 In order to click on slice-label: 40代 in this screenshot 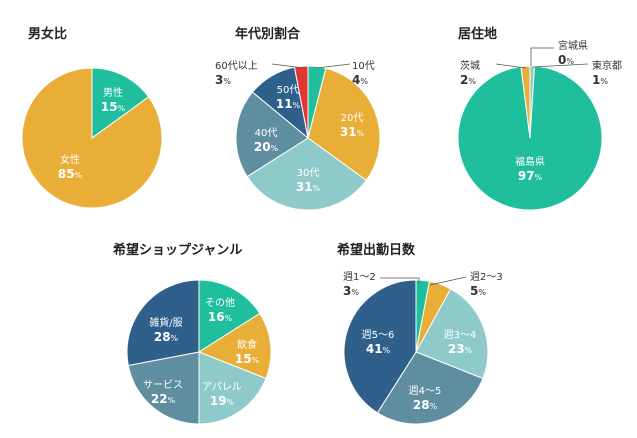, I will do `click(266, 133)`.